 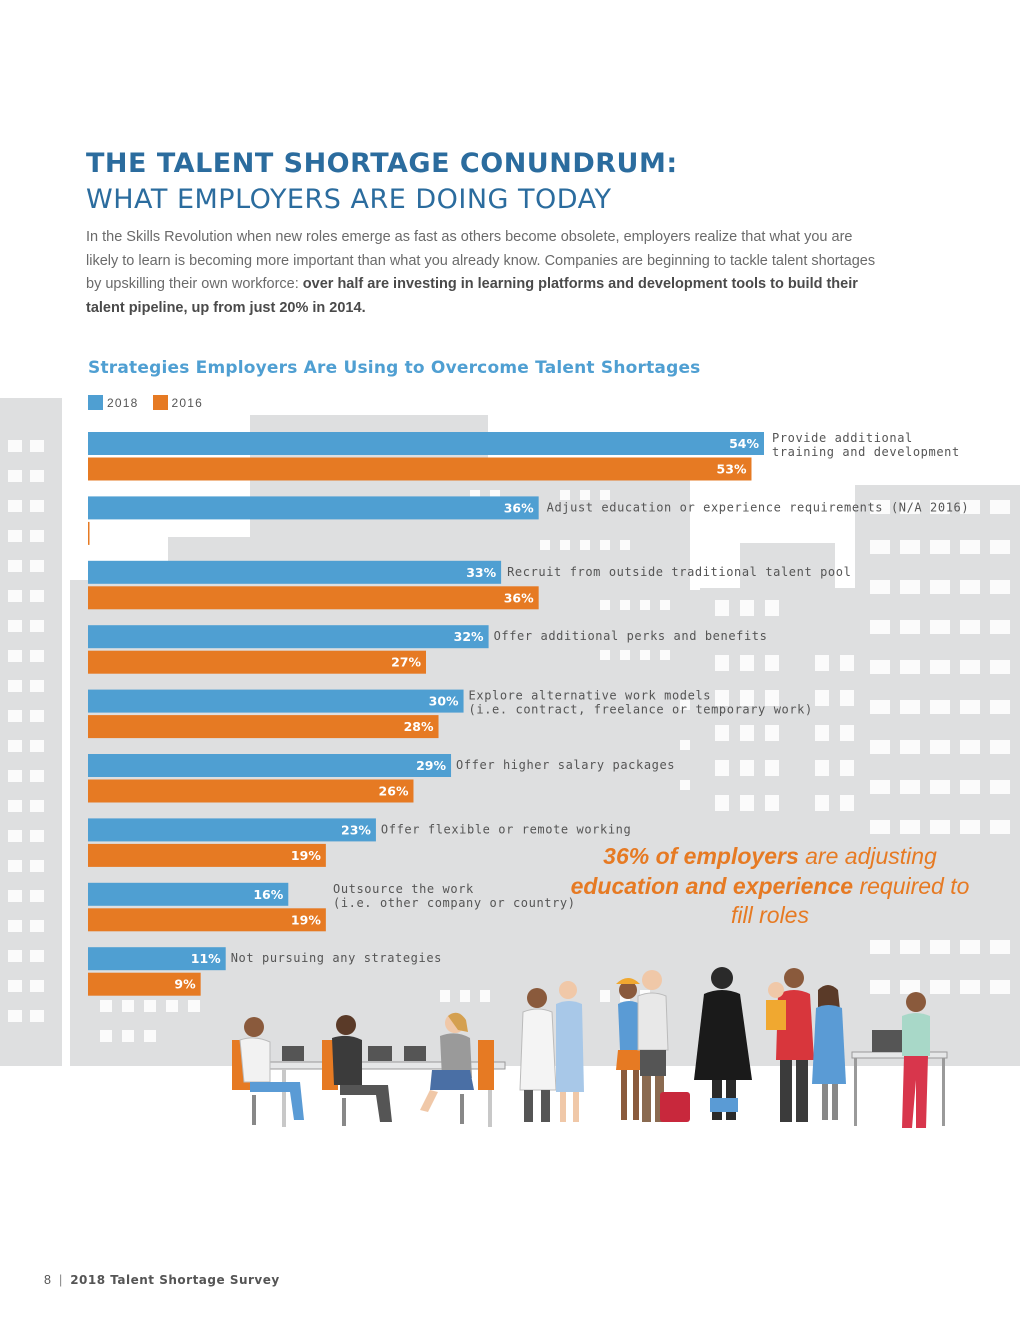 What do you see at coordinates (160, 402) in the screenshot?
I see `legend-swatch-2016` at bounding box center [160, 402].